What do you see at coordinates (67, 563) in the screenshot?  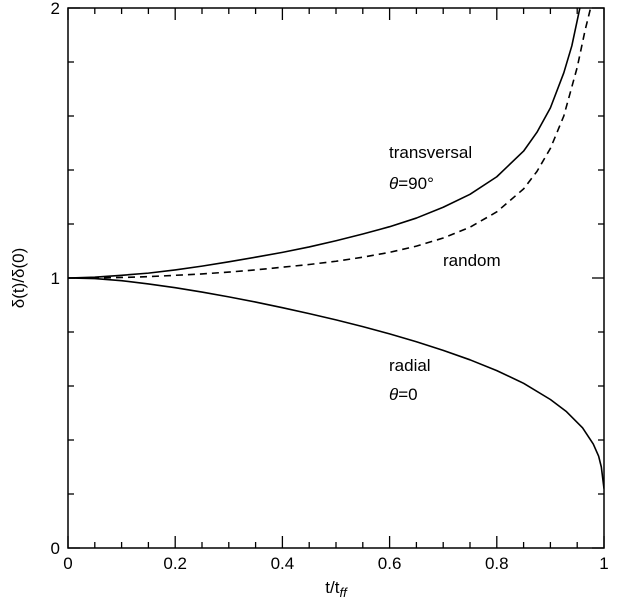 I see `x-tick-label: 0` at bounding box center [67, 563].